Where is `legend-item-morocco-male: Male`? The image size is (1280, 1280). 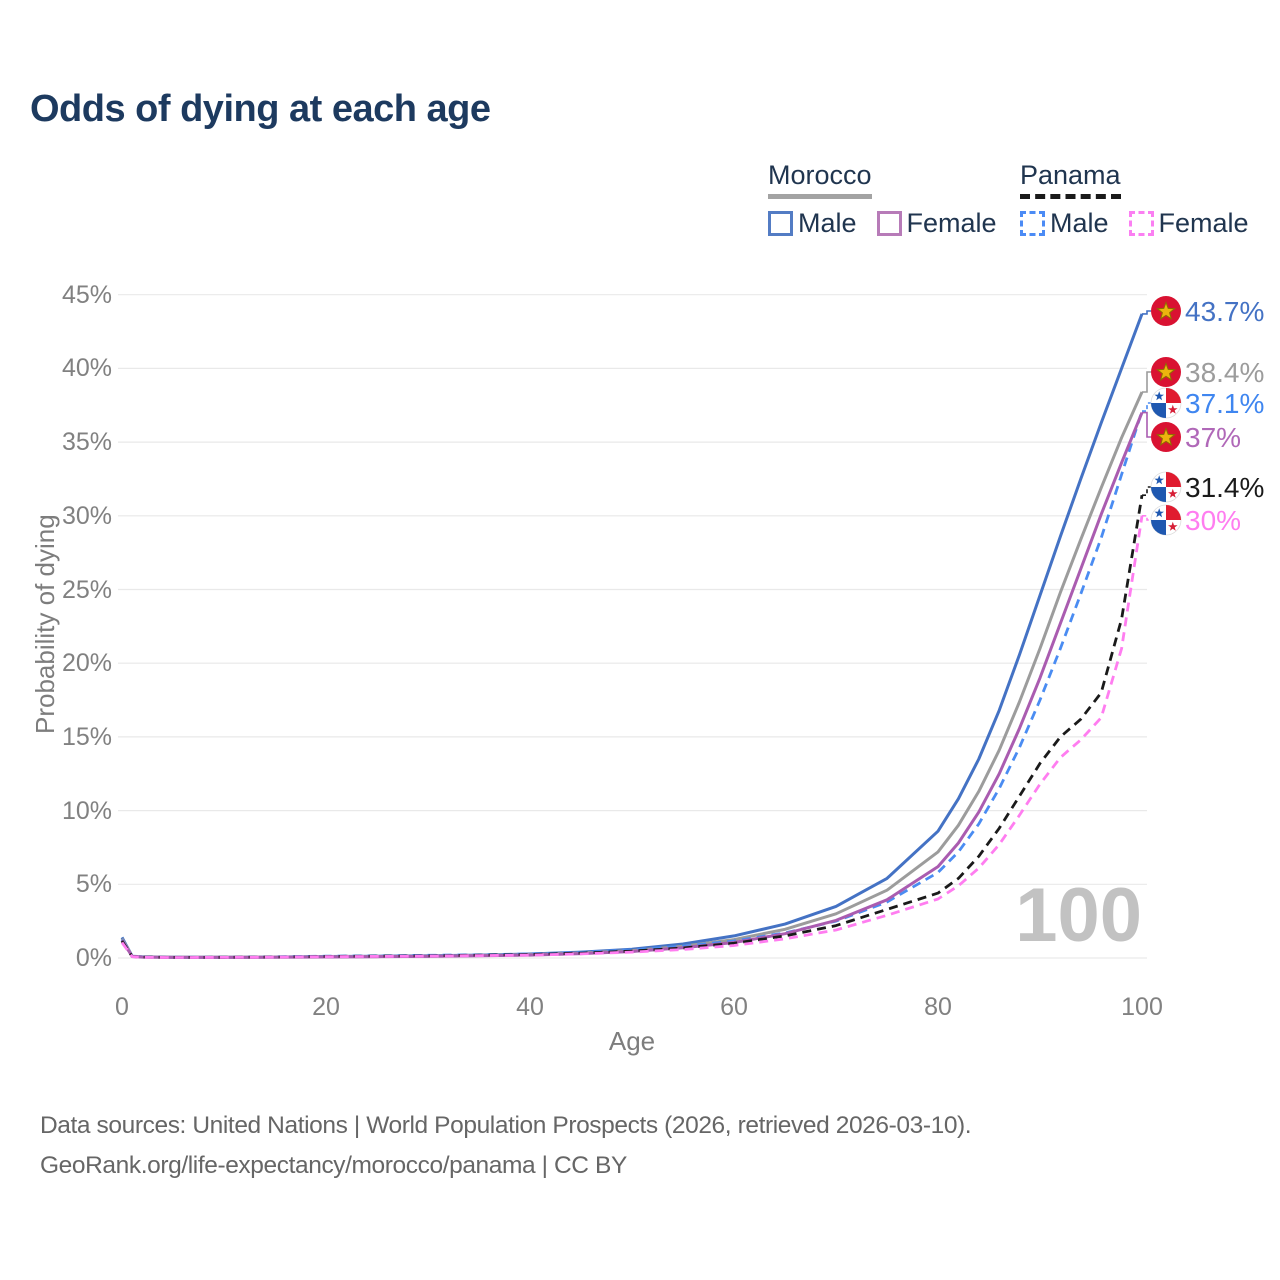 legend-item-morocco-male: Male is located at coordinates (812, 223).